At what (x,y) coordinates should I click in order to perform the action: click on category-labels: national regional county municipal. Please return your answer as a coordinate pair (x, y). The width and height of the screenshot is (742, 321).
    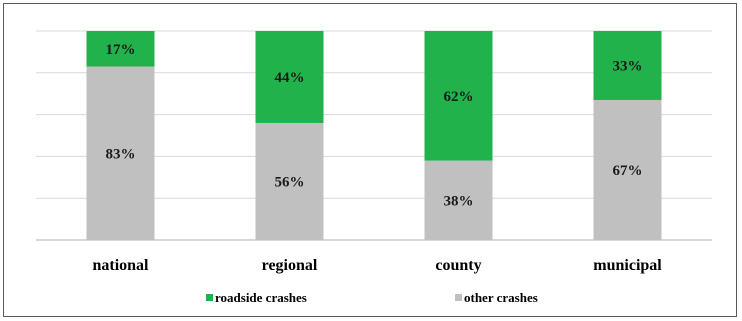
    Looking at the image, I should click on (377, 265).